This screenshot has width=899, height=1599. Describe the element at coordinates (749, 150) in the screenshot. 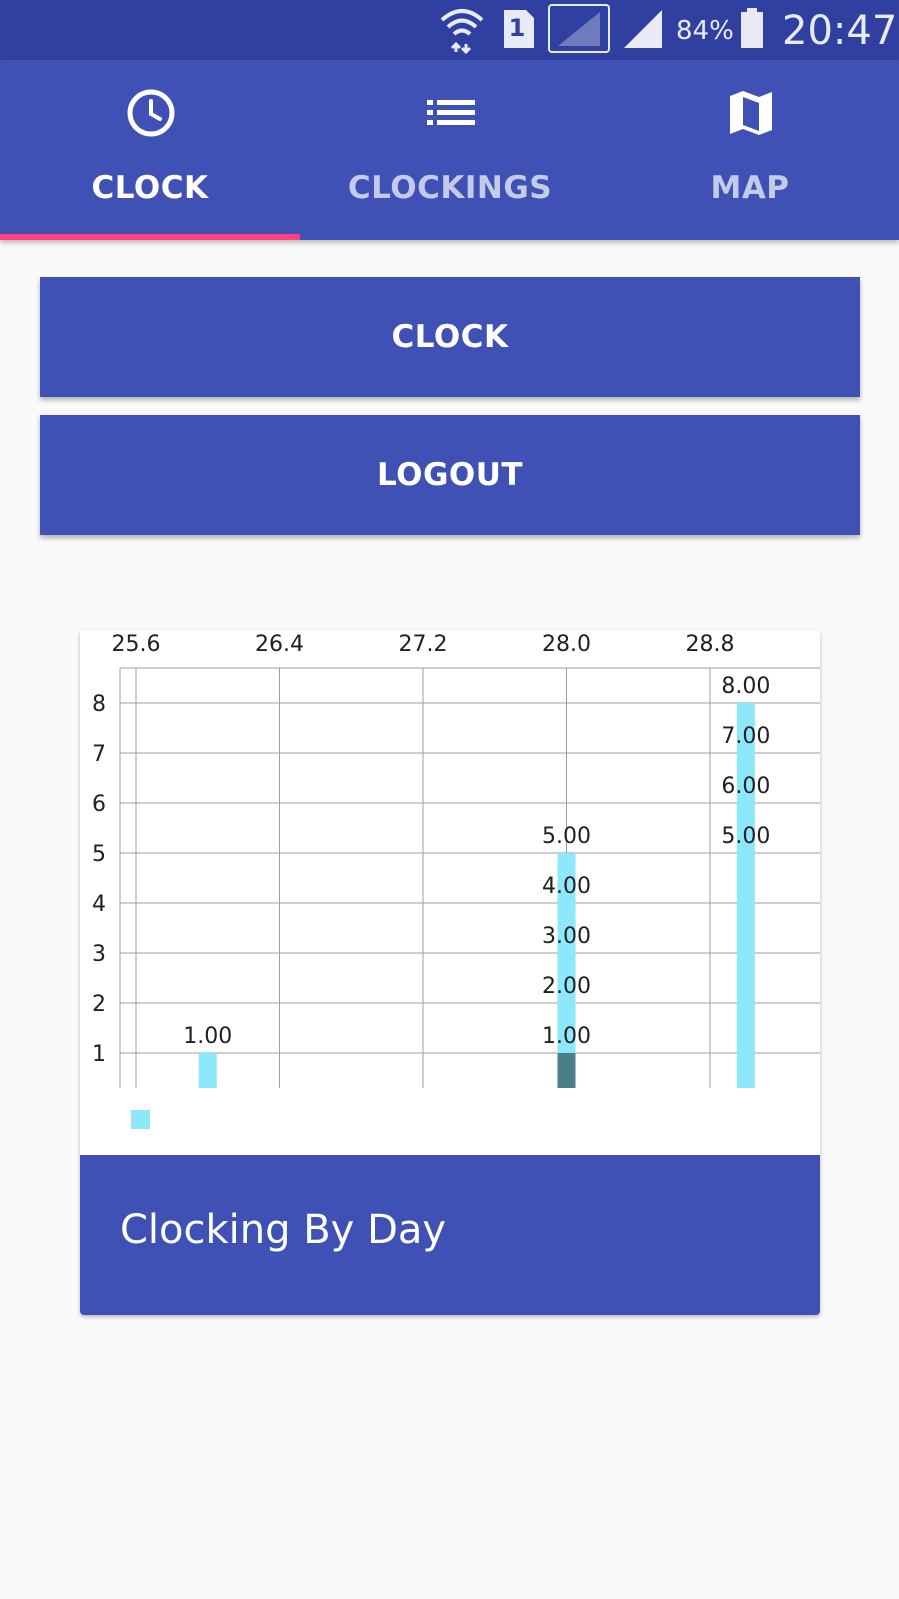

I see `tab-map: MAP` at that location.